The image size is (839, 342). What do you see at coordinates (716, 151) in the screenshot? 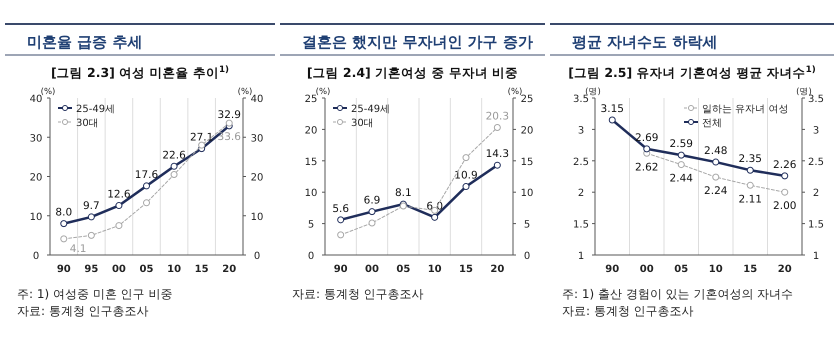
I see `data-label: 2.48` at bounding box center [716, 151].